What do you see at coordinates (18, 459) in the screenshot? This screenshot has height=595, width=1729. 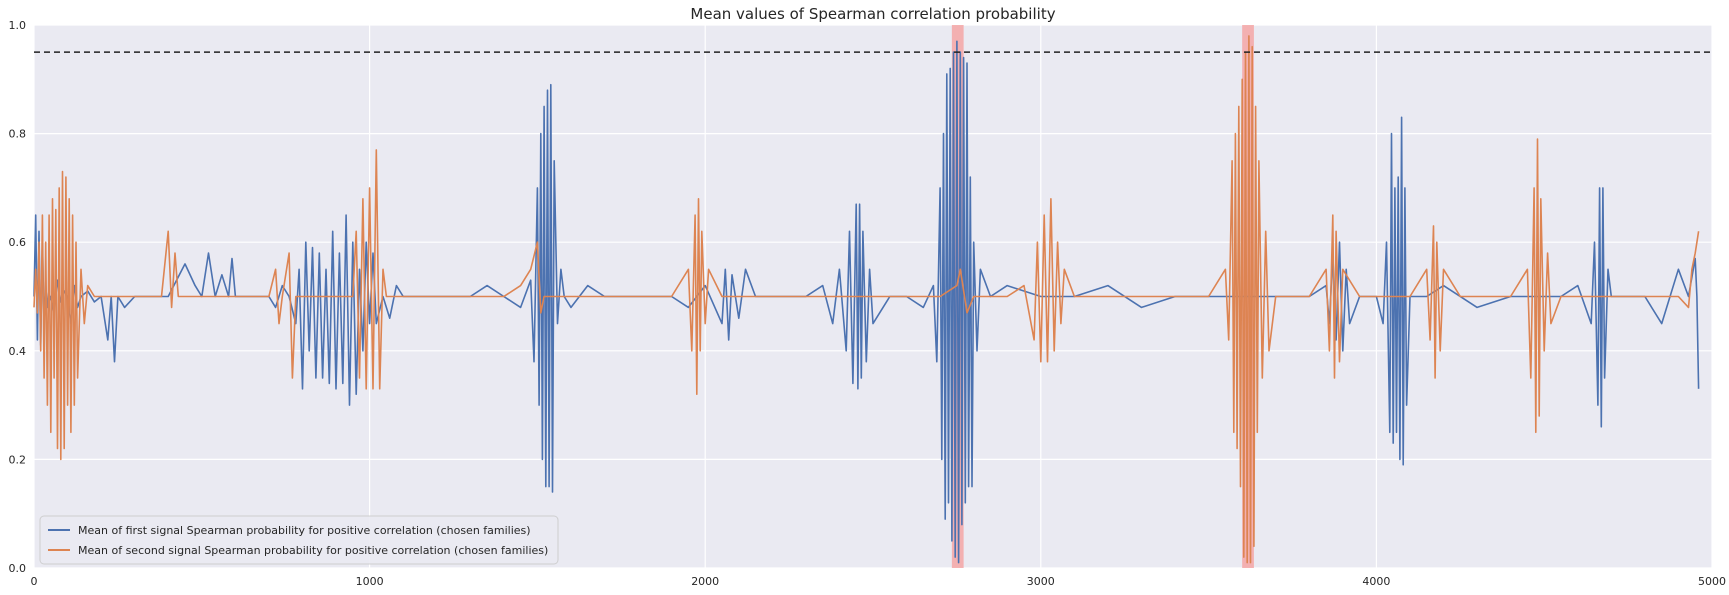 I see `y-tick-label: 0.2` at bounding box center [18, 459].